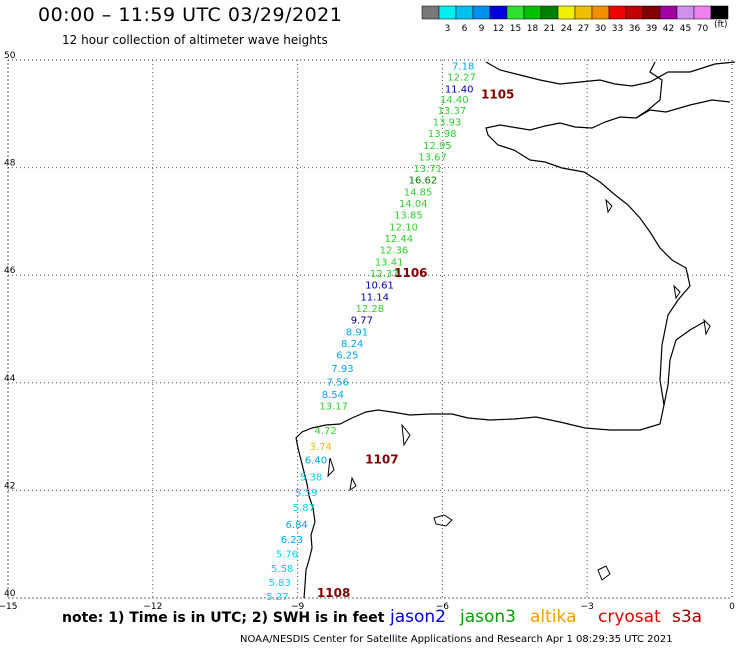  I want to click on legend-swatch-label: 6, so click(465, 29).